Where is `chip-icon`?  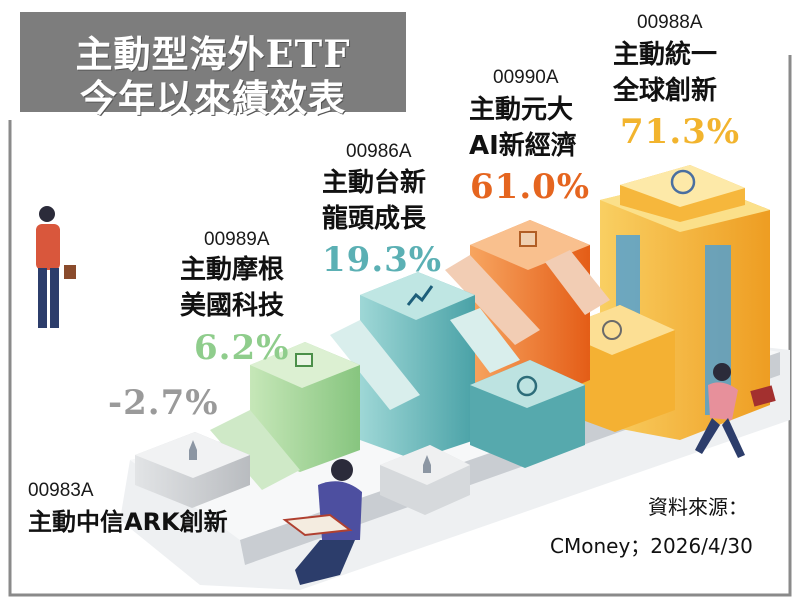
chip-icon is located at coordinates (528, 239).